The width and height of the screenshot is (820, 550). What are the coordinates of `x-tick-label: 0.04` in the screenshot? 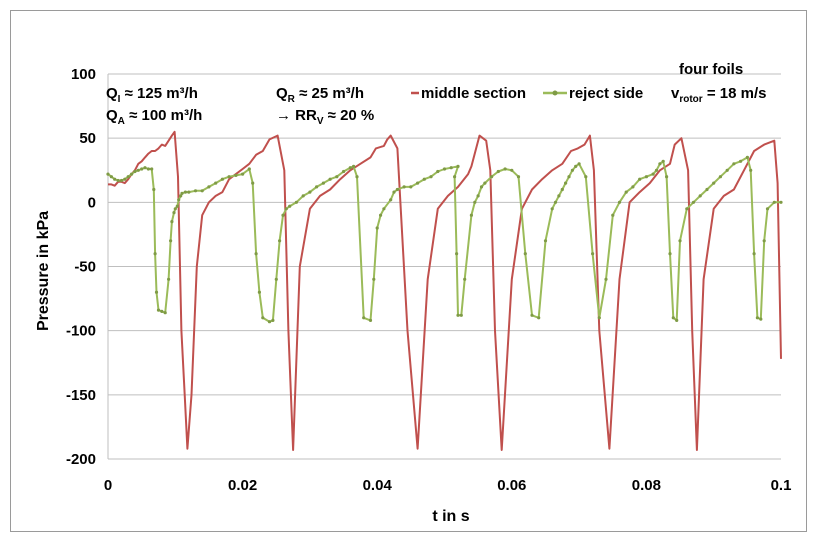 It's located at (378, 485).